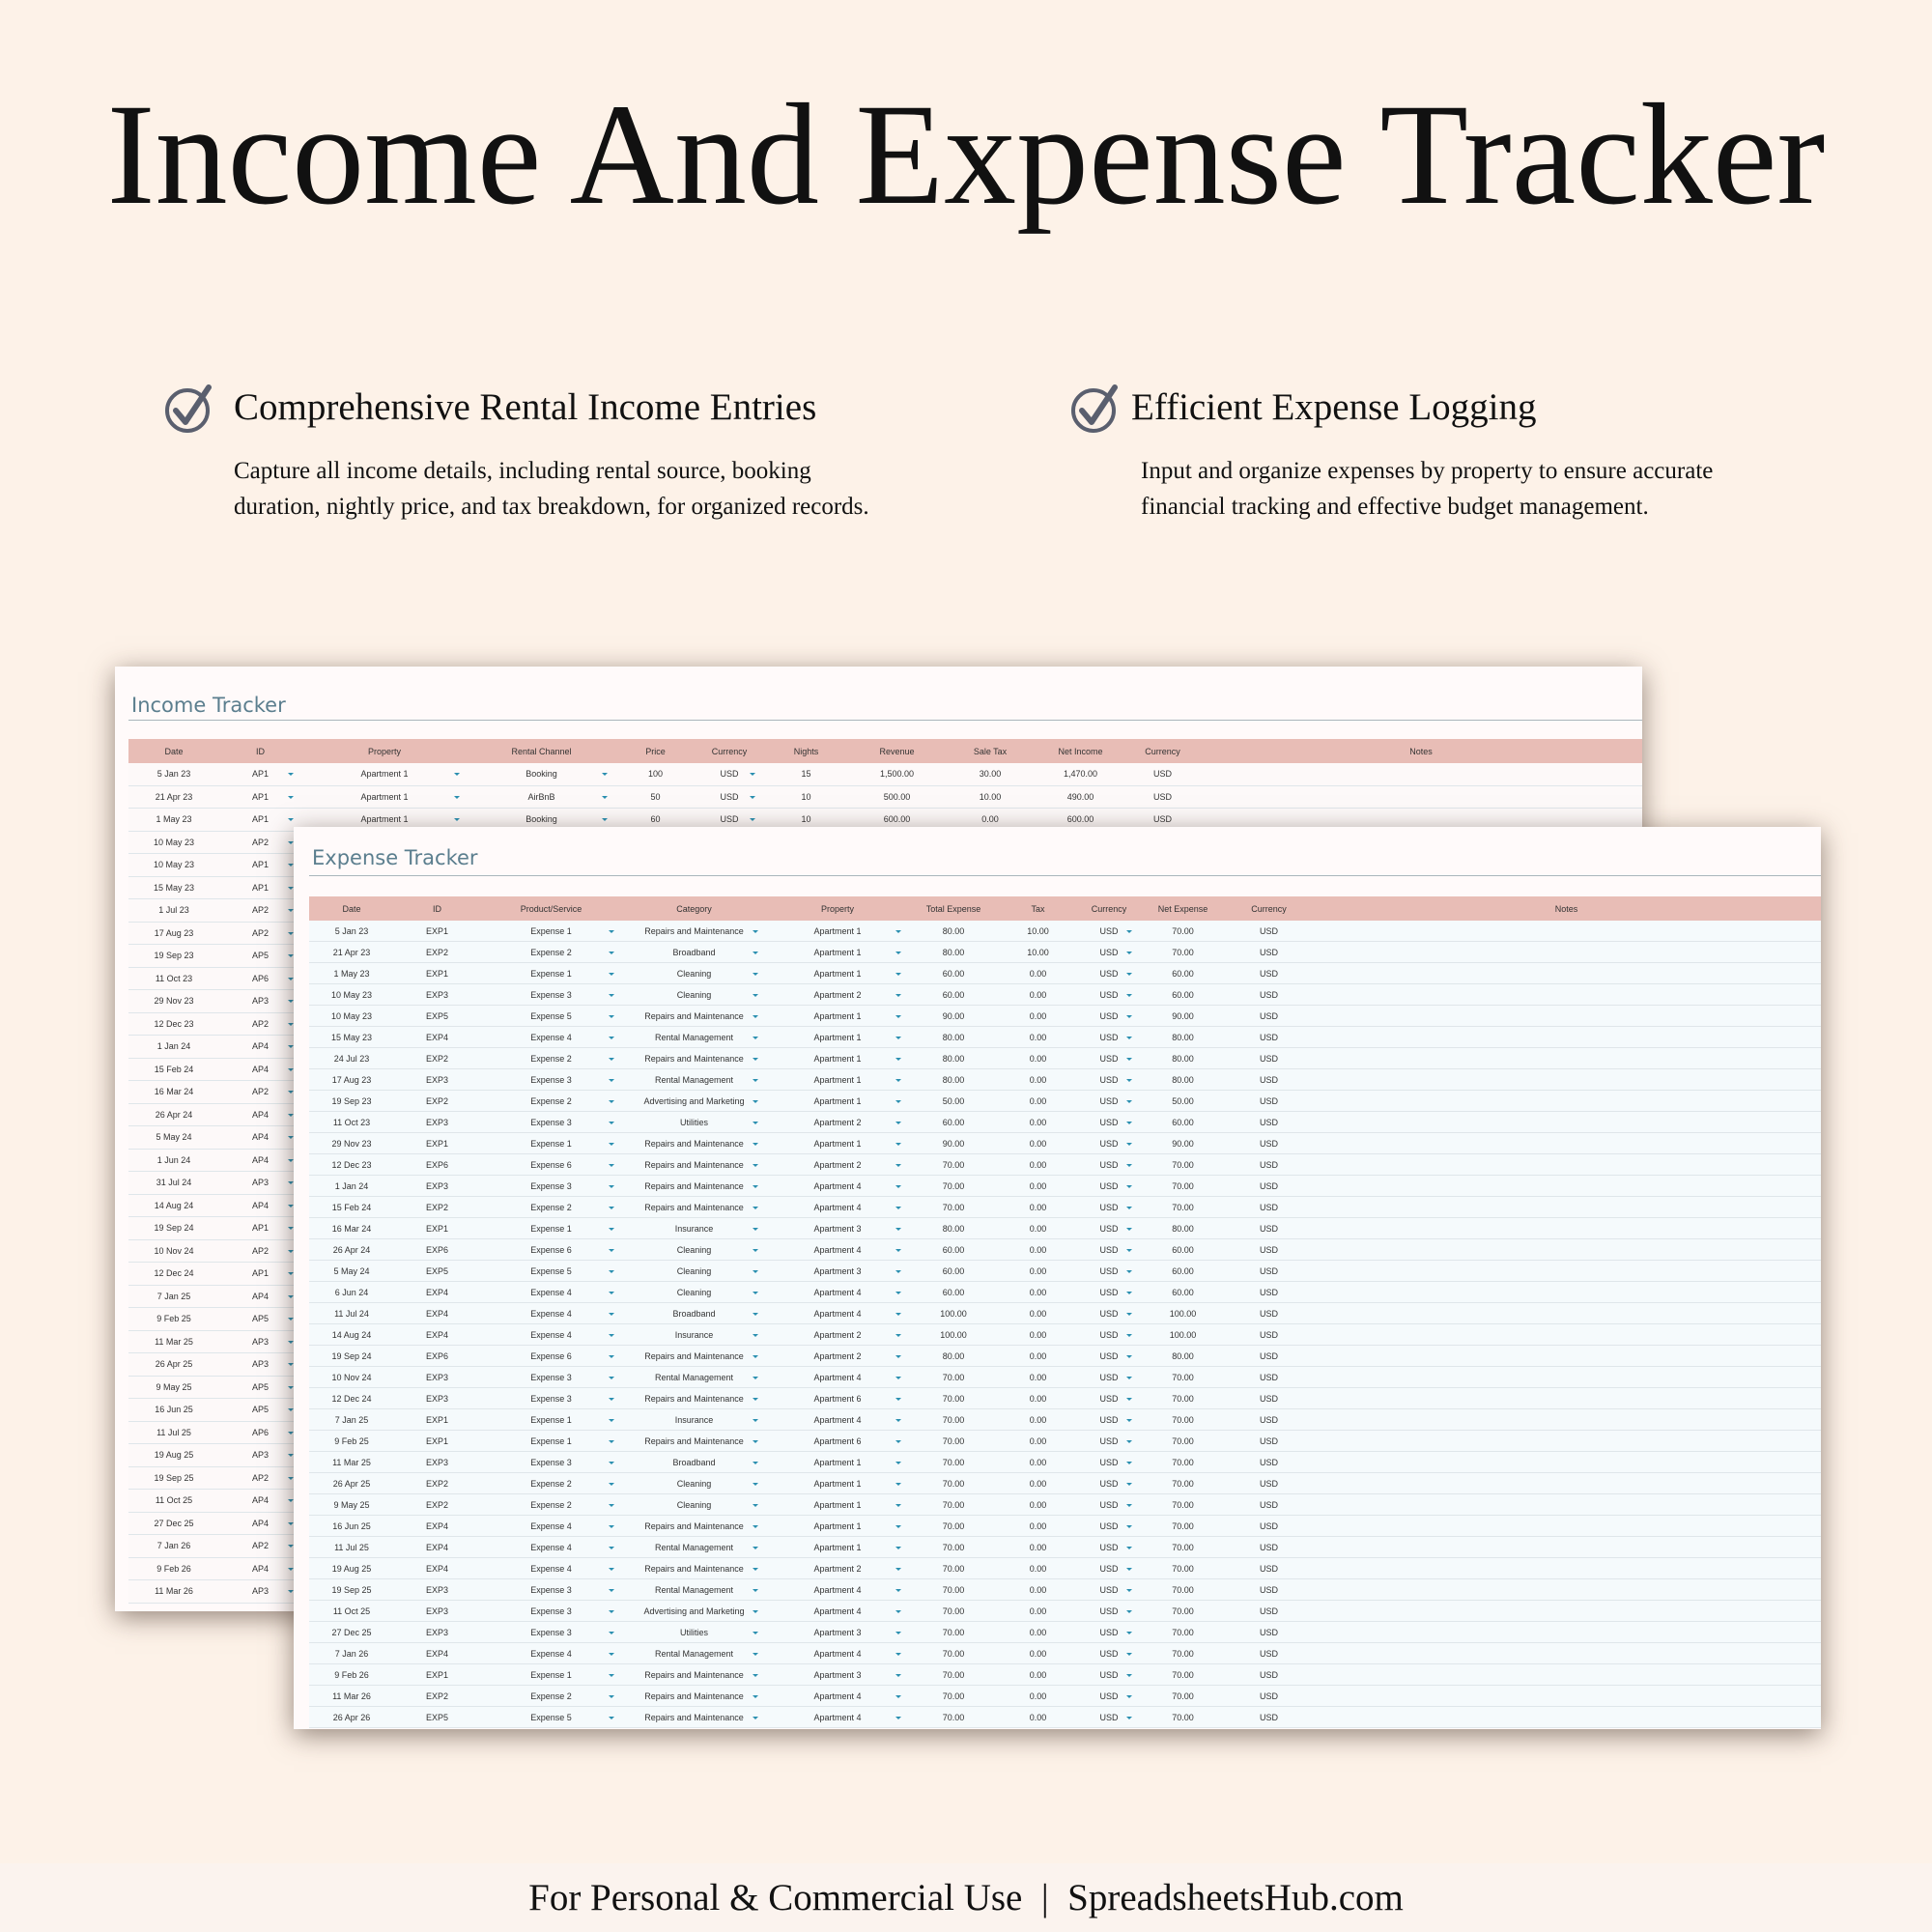 This screenshot has height=1932, width=1932. I want to click on panel-title: Income Tracker, so click(208, 705).